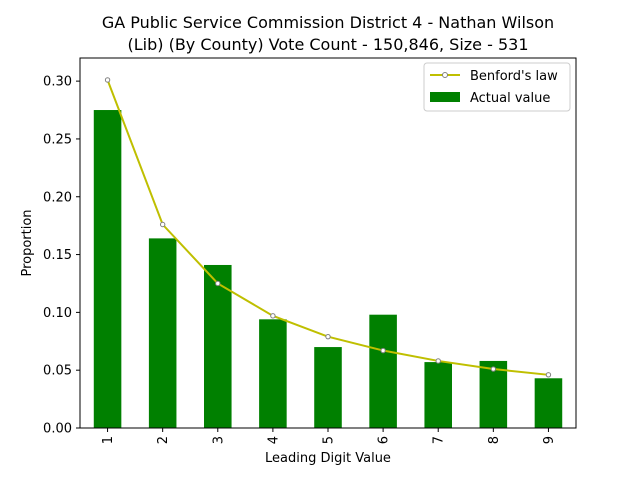 The height and width of the screenshot is (480, 640). What do you see at coordinates (328, 458) in the screenshot?
I see `x-axis-label: Leading Digit Value` at bounding box center [328, 458].